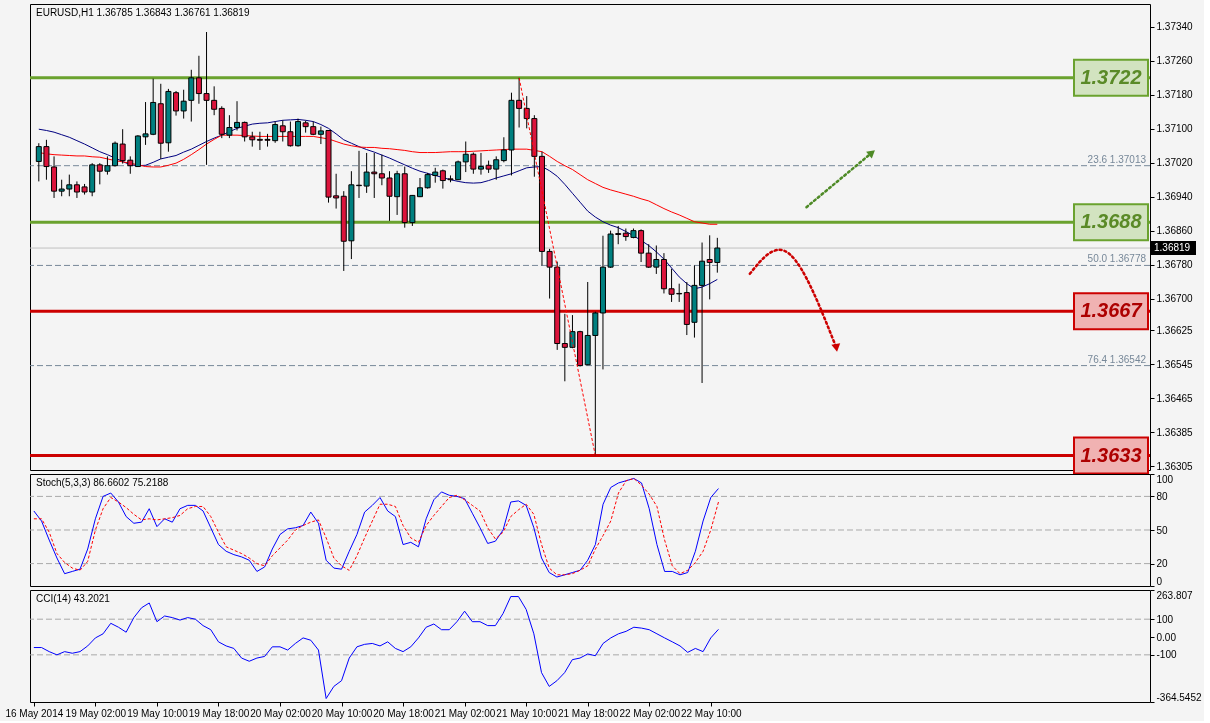 The height and width of the screenshot is (723, 1210). Describe the element at coordinates (1162, 564) in the screenshot. I see `y-tick-label: 20` at that location.